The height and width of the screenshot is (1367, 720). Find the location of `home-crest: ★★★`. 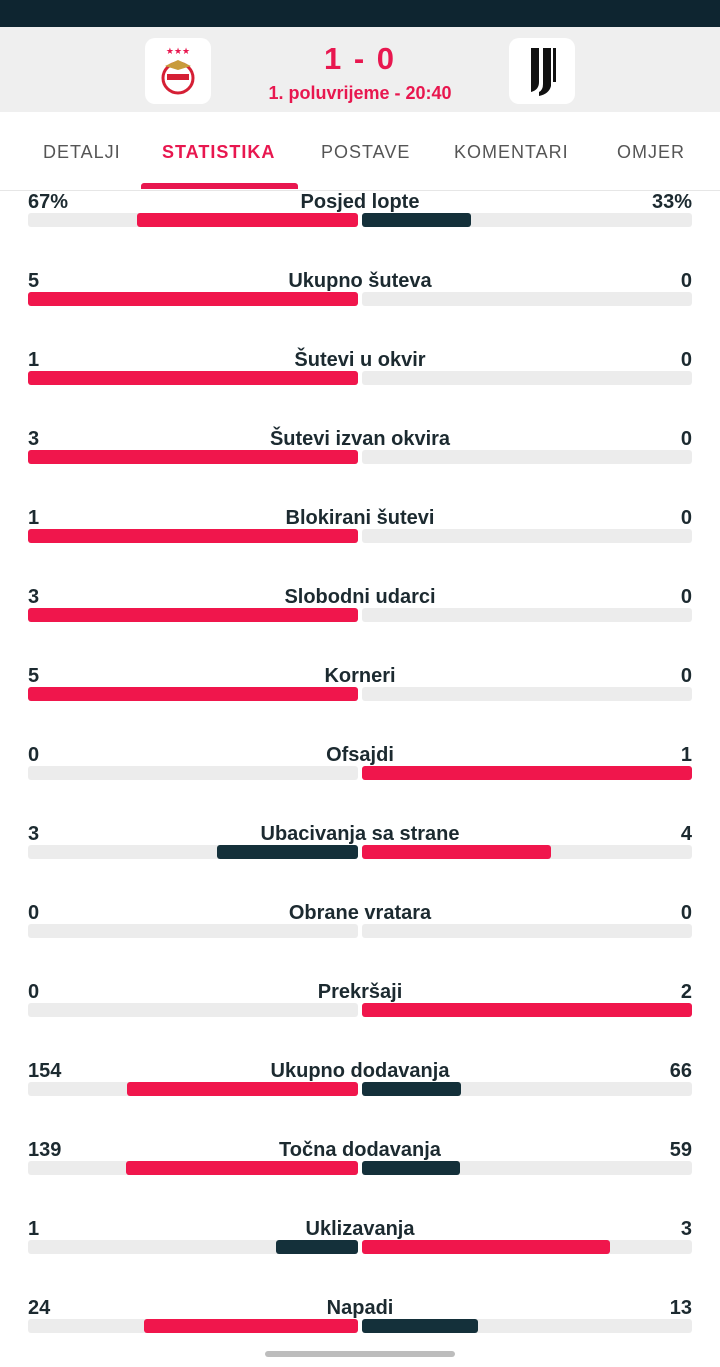

home-crest: ★★★ is located at coordinates (178, 70).